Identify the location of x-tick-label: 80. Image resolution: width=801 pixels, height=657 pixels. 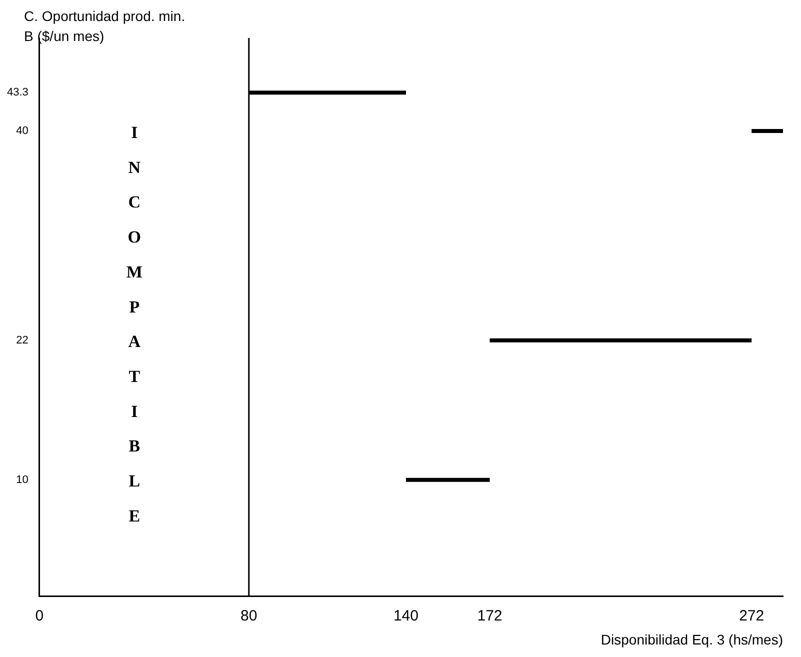
(249, 615).